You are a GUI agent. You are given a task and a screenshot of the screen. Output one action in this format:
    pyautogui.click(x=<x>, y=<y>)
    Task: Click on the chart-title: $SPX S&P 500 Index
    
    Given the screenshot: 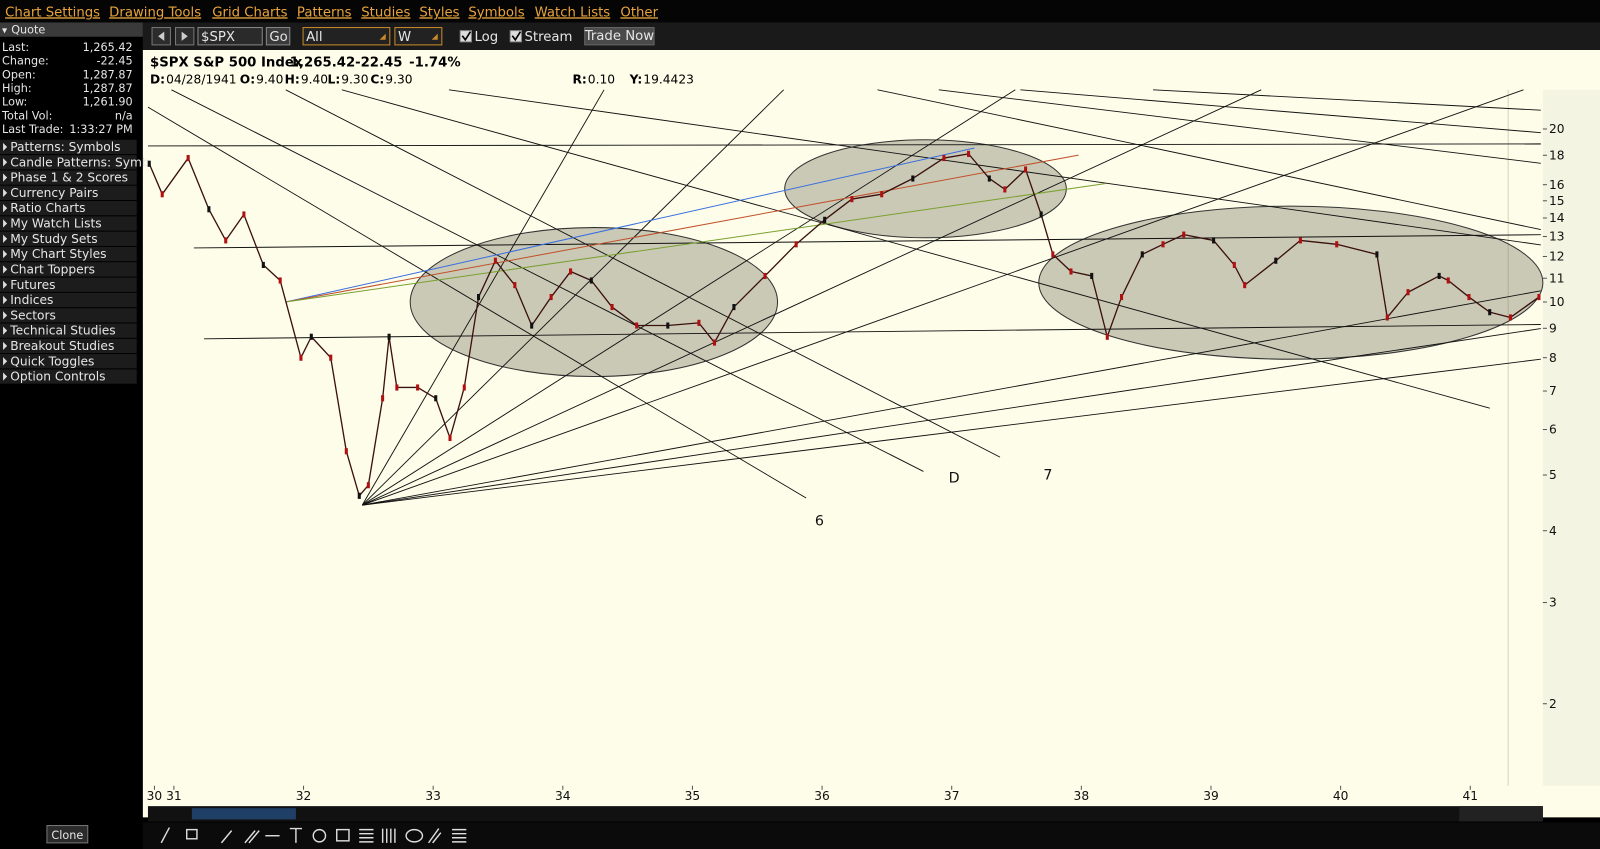 What is the action you would take?
    pyautogui.click(x=226, y=62)
    